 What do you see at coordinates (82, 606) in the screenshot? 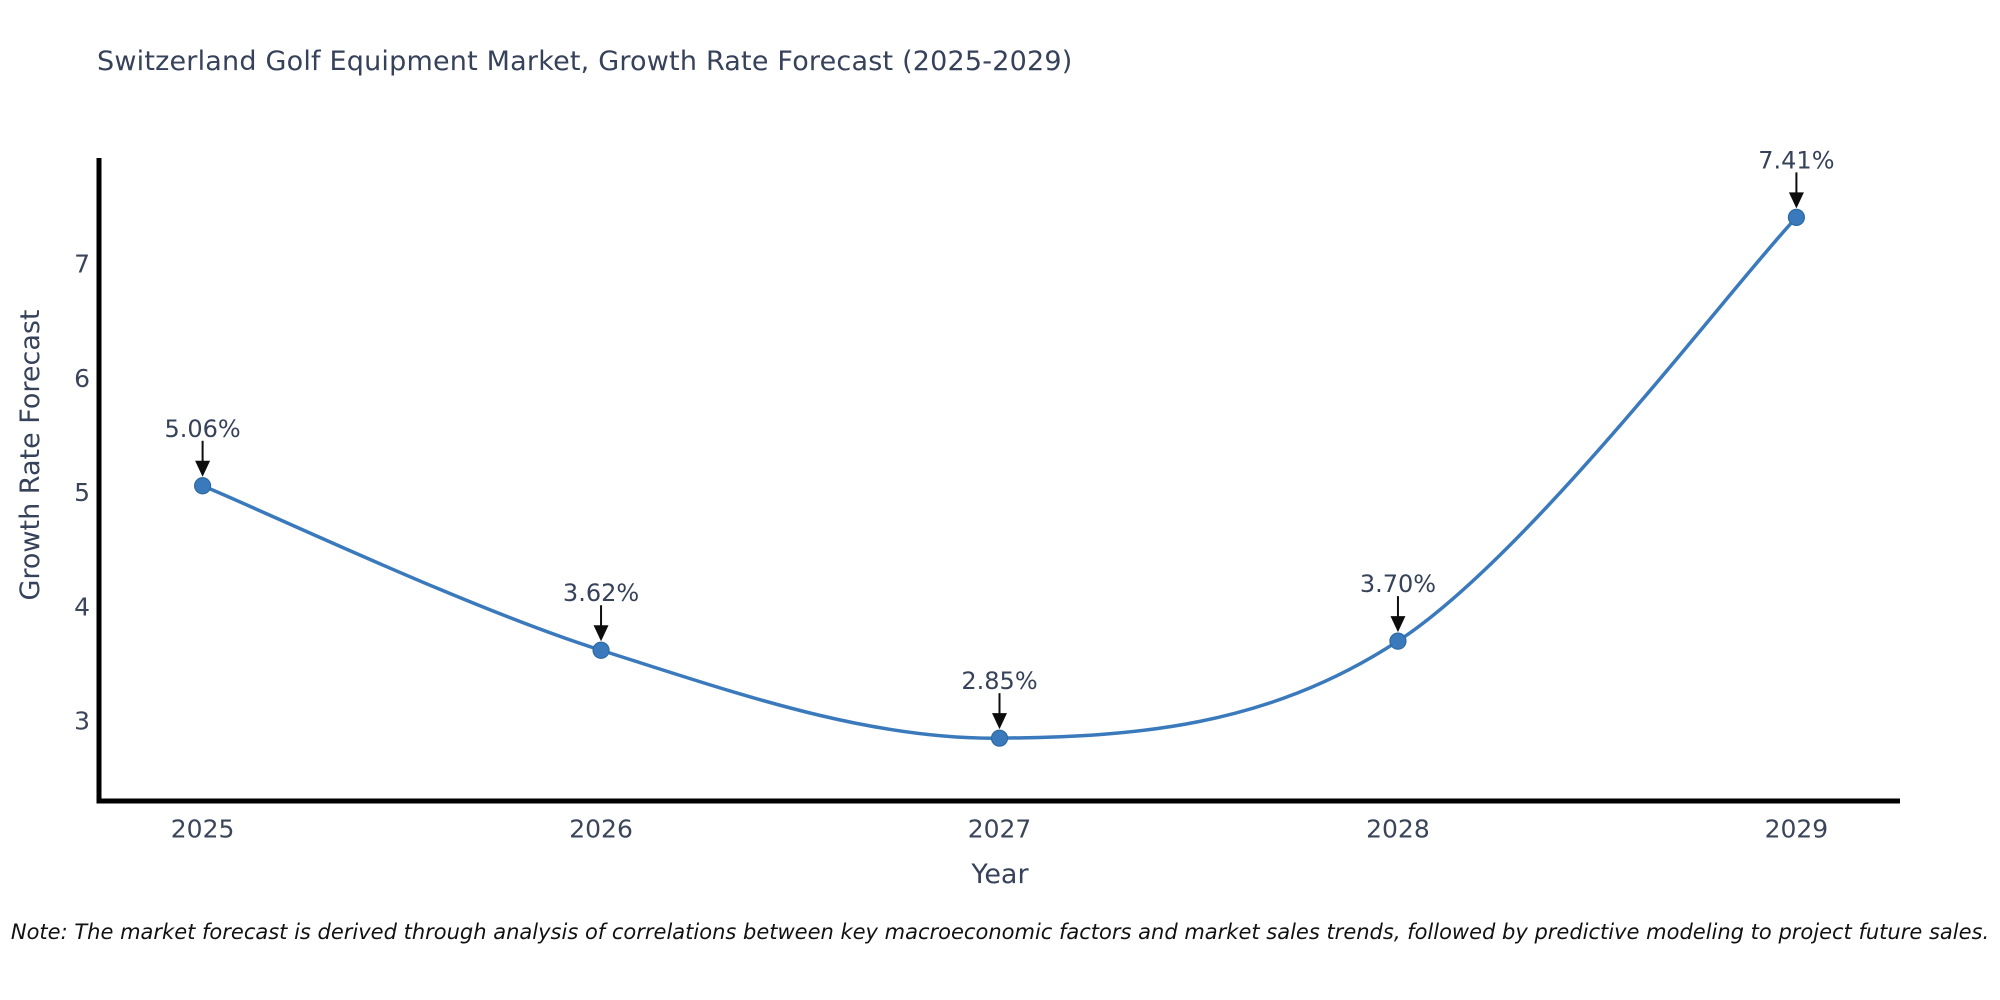
I see `y-tick-label: 4` at bounding box center [82, 606].